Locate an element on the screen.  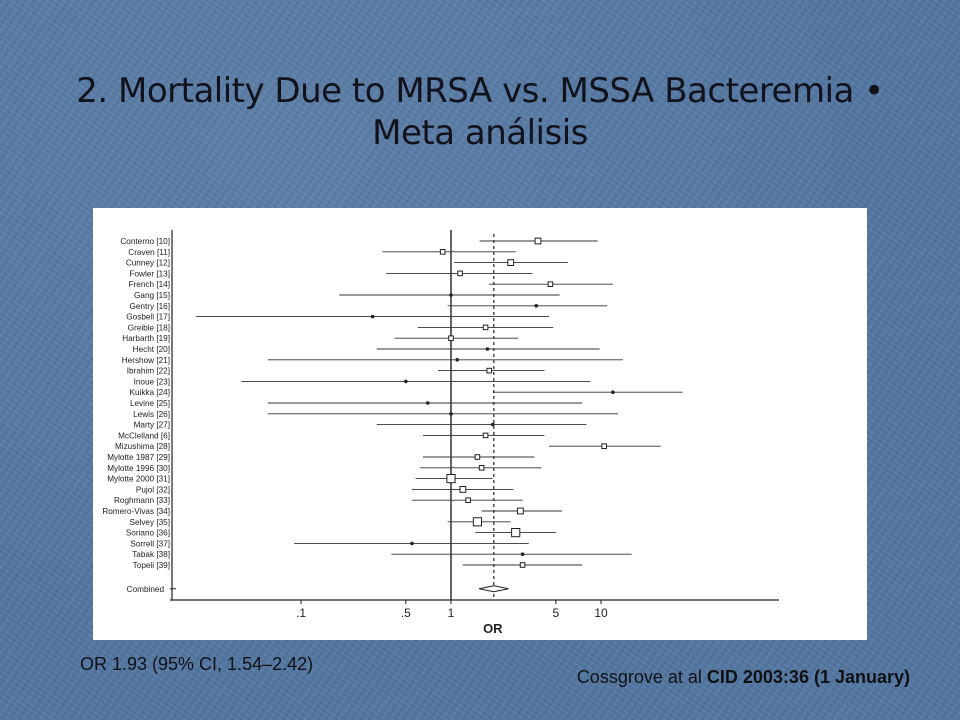
study-label: Hershow [21] is located at coordinates (146, 360).